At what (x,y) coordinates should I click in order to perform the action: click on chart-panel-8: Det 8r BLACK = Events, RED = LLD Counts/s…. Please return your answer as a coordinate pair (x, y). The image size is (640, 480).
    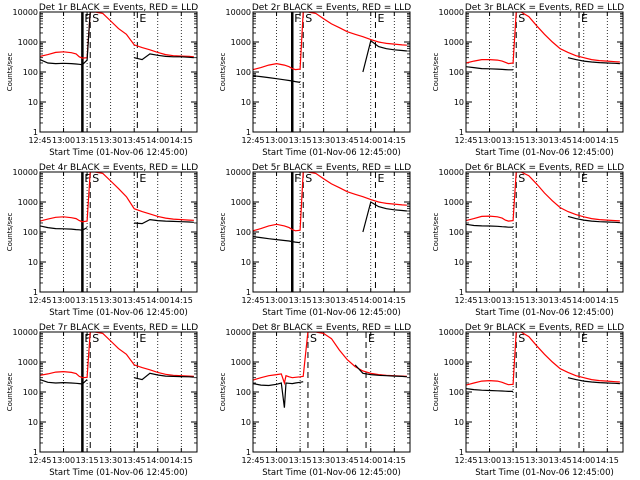
    Looking at the image, I should click on (315, 400).